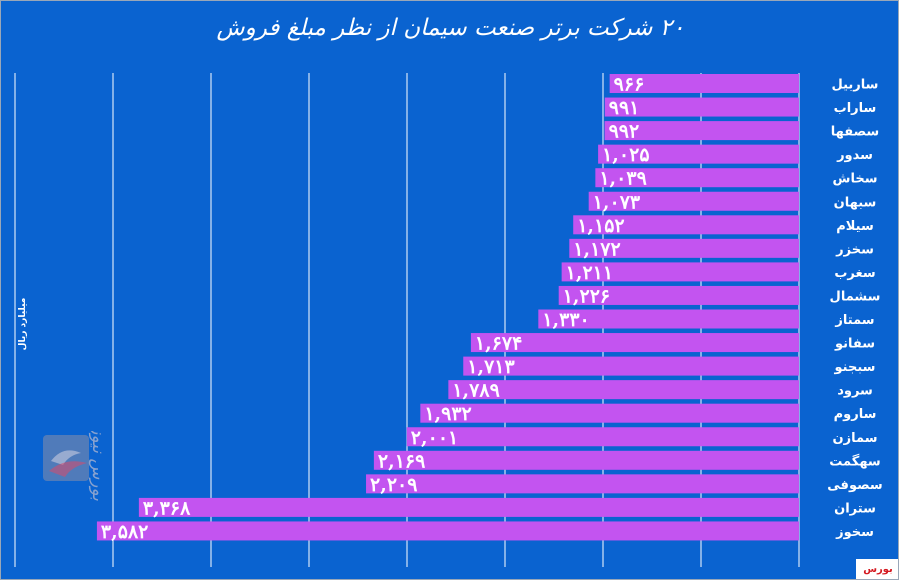  What do you see at coordinates (854, 155) in the screenshot?
I see `category-label: سدور` at bounding box center [854, 155].